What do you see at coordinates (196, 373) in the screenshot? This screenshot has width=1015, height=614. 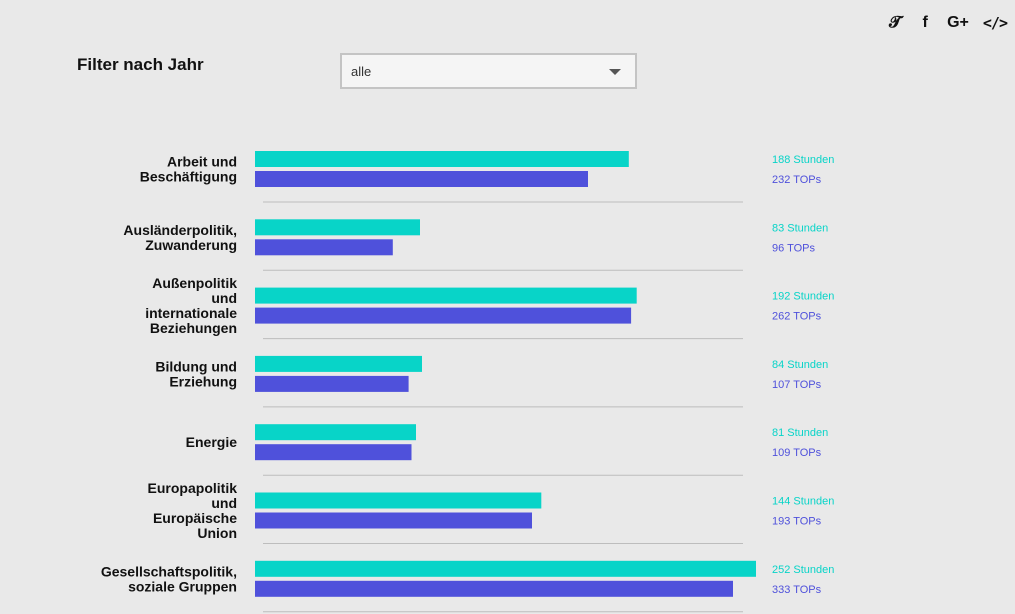 I see `category-label: Bildung und Erziehung` at bounding box center [196, 373].